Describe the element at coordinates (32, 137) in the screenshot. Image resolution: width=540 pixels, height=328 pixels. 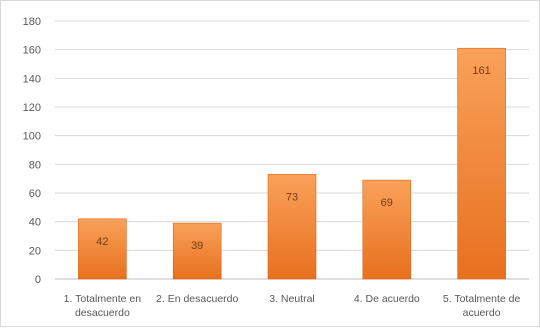
I see `y-tick-label: 100` at that location.